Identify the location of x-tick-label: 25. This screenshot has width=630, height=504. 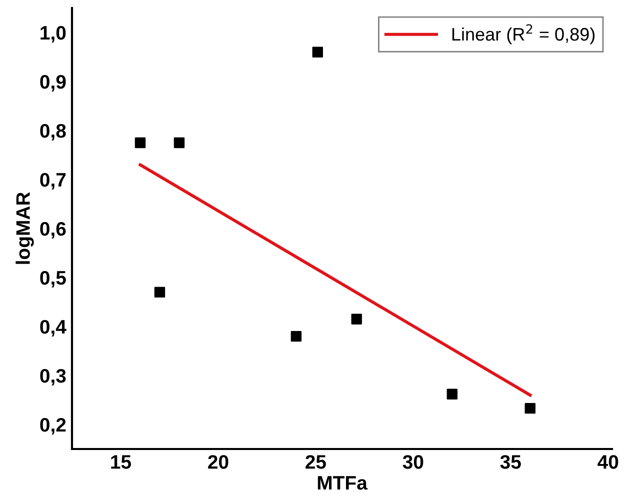
(316, 462).